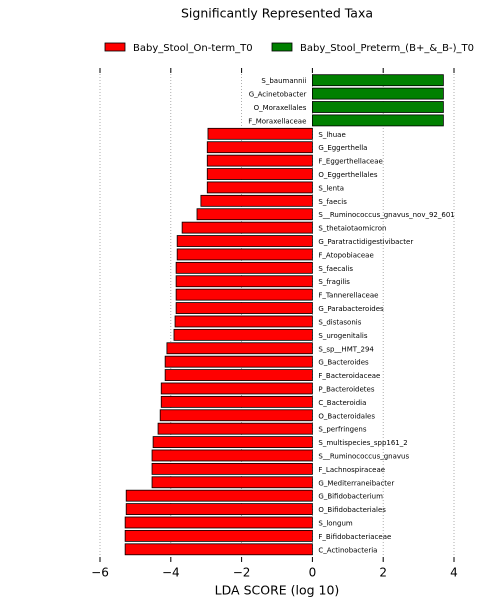 This screenshot has width=504, height=608. What do you see at coordinates (386, 215) in the screenshot?
I see `category-label: S__Ruminococcus_gnavus_nov_92_601` at bounding box center [386, 215].